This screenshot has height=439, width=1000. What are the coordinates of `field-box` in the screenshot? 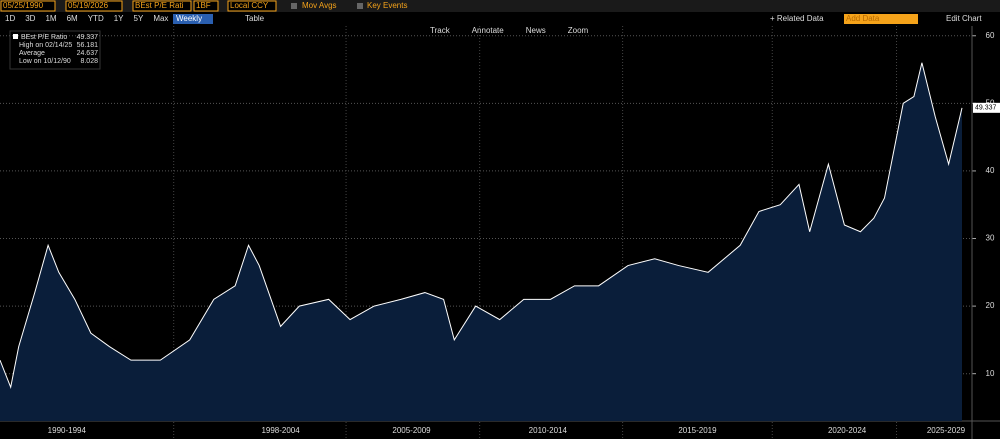 It's located at (162, 6).